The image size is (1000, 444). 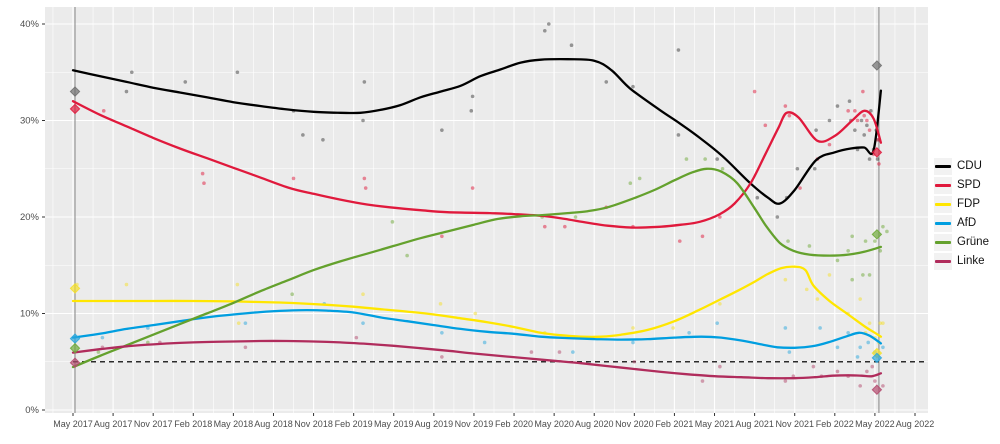 I want to click on x-axis-tick-label: Aug 2017, so click(x=113, y=424).